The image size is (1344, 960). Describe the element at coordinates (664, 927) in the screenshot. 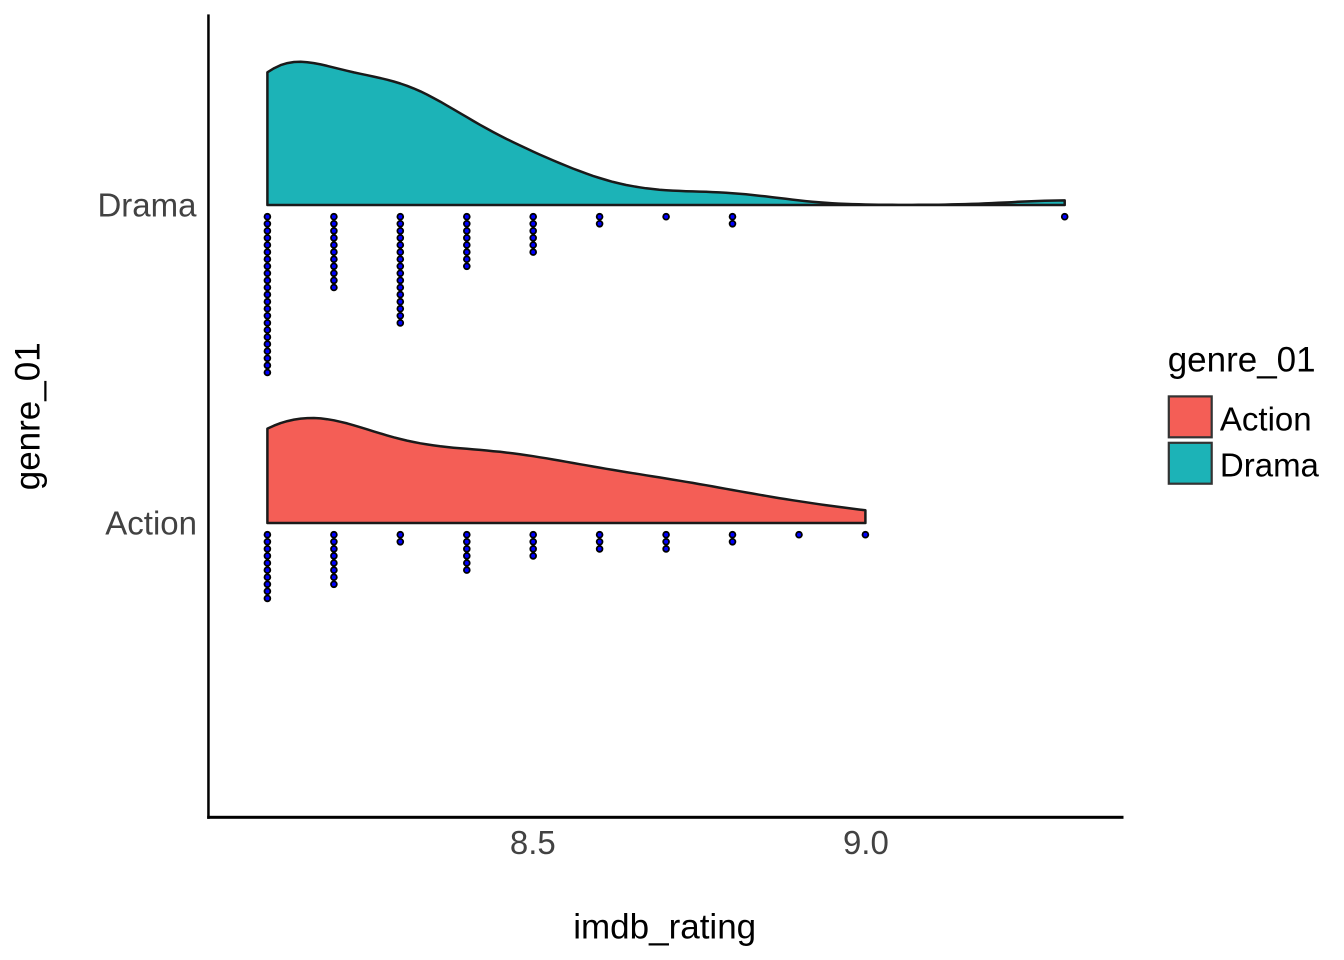

I see `svg-text: imdb_rating` at that location.